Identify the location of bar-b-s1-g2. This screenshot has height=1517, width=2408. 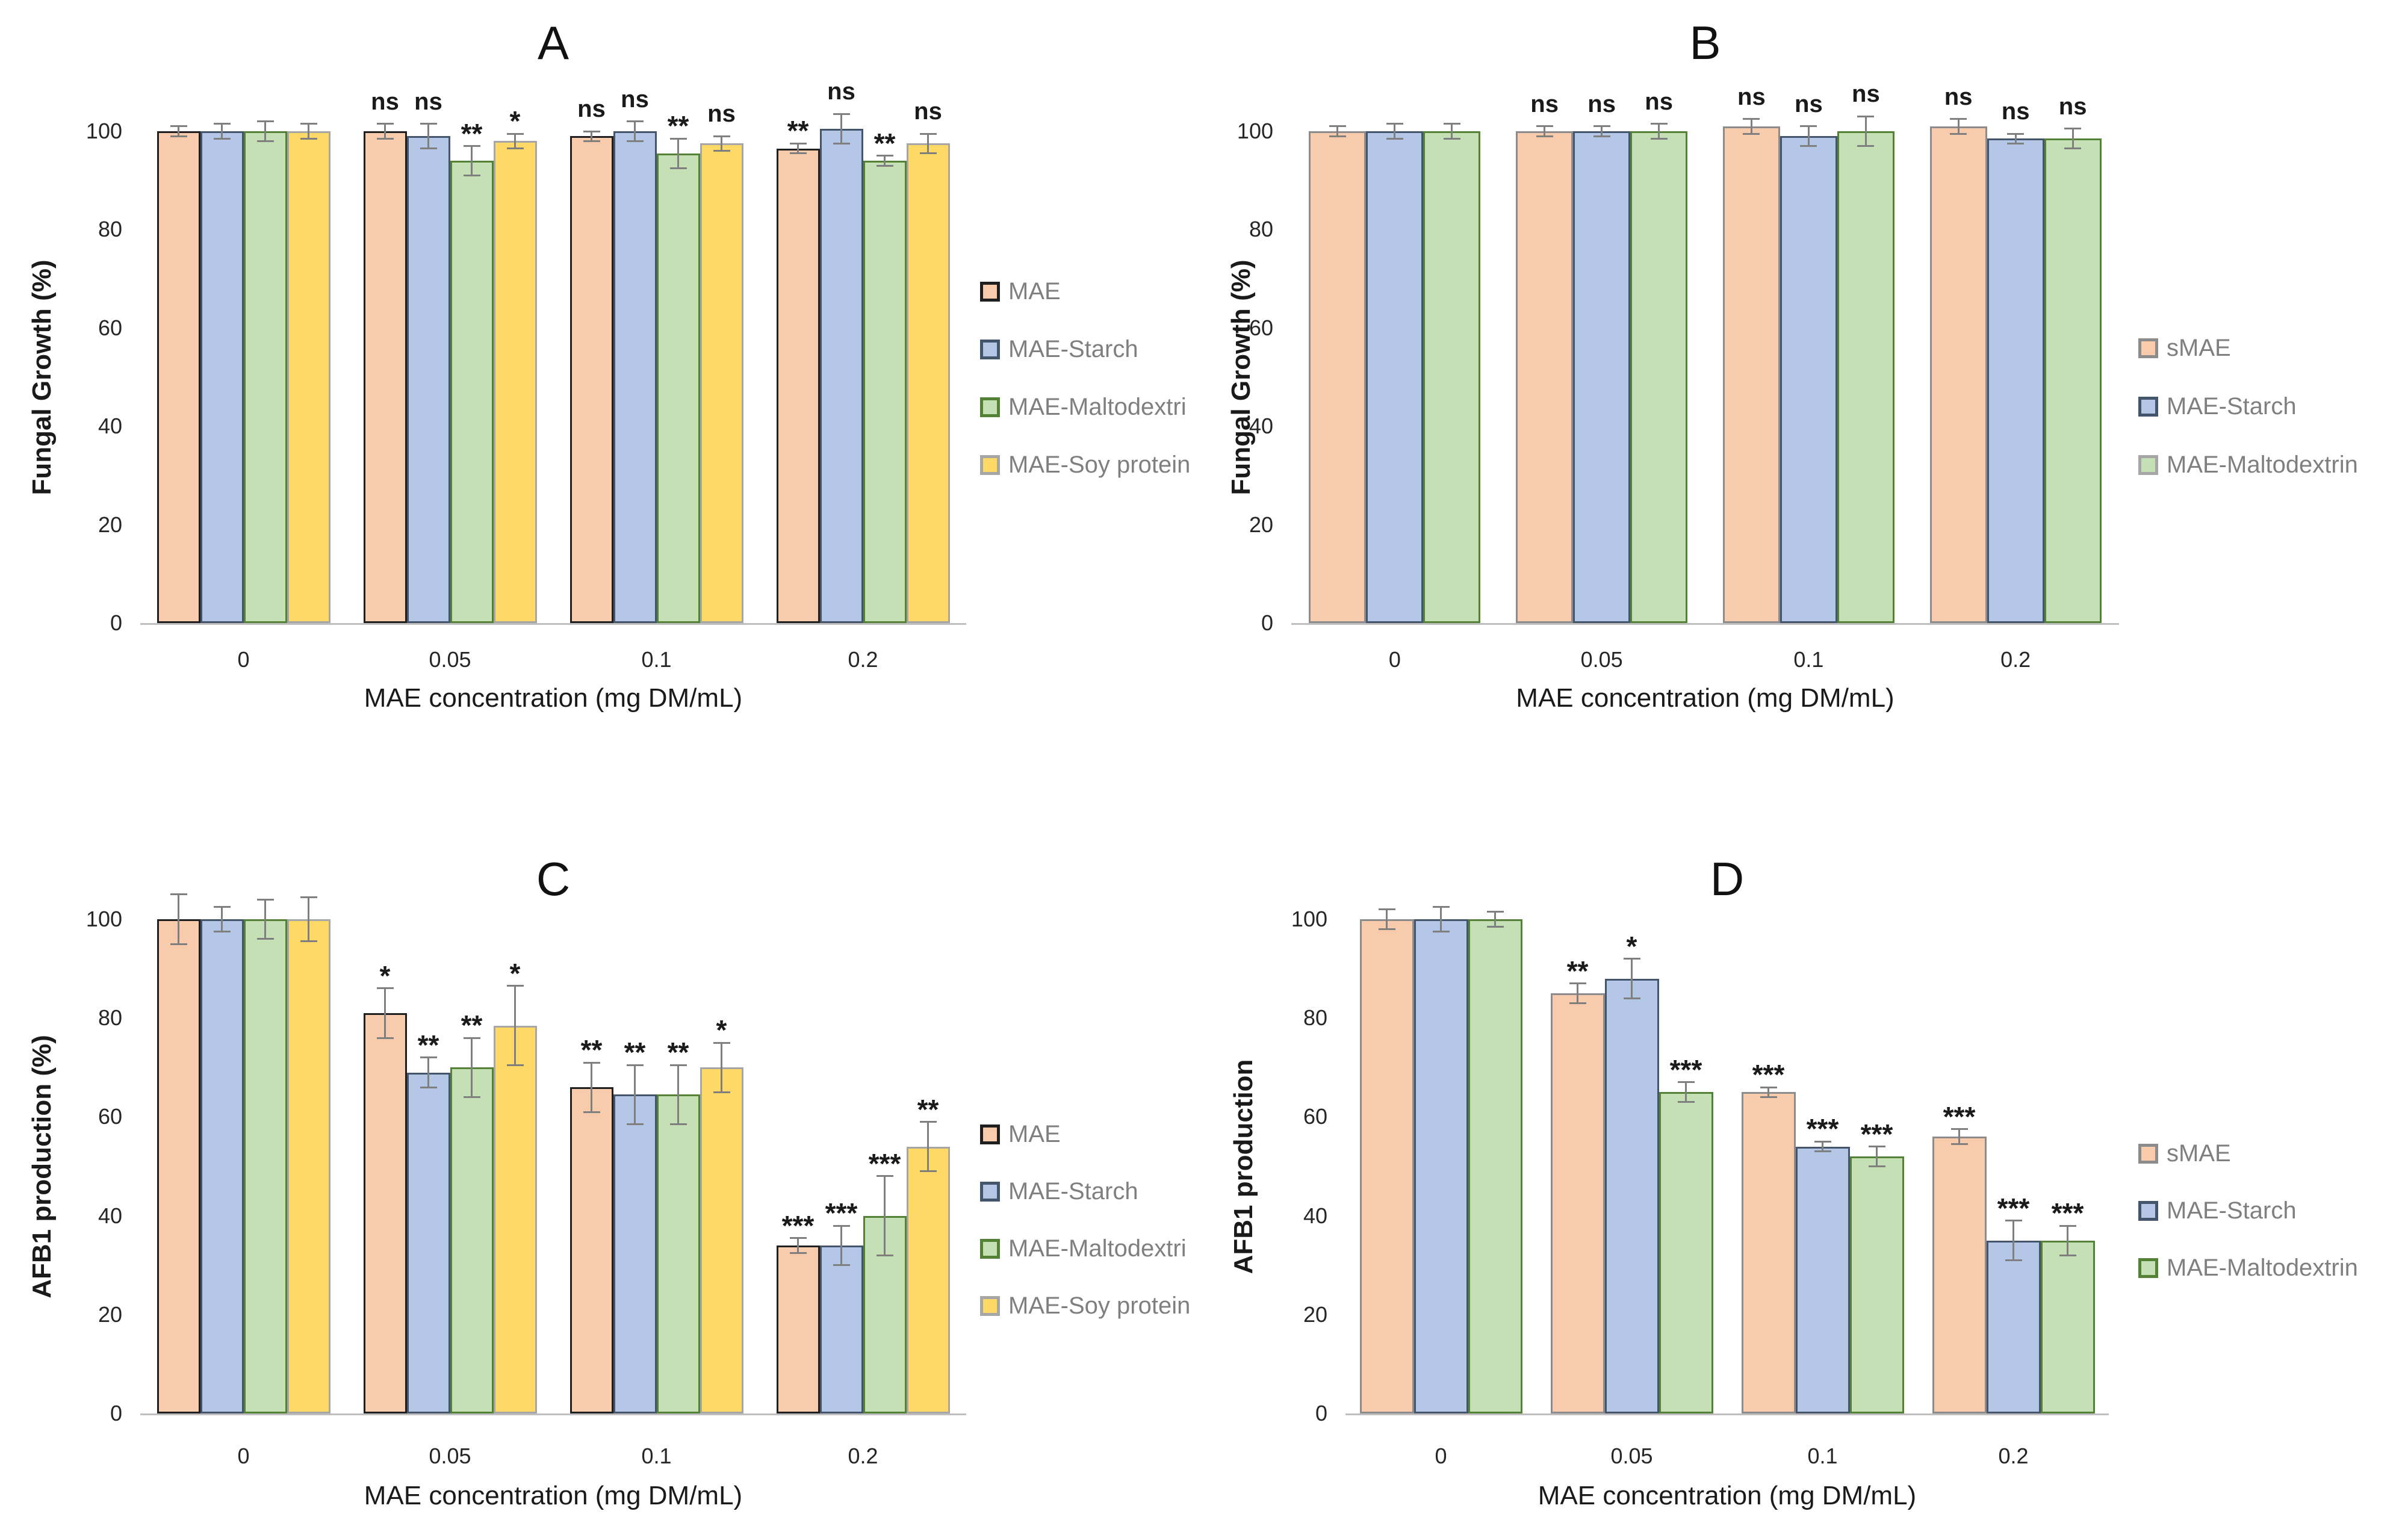
(1808, 379).